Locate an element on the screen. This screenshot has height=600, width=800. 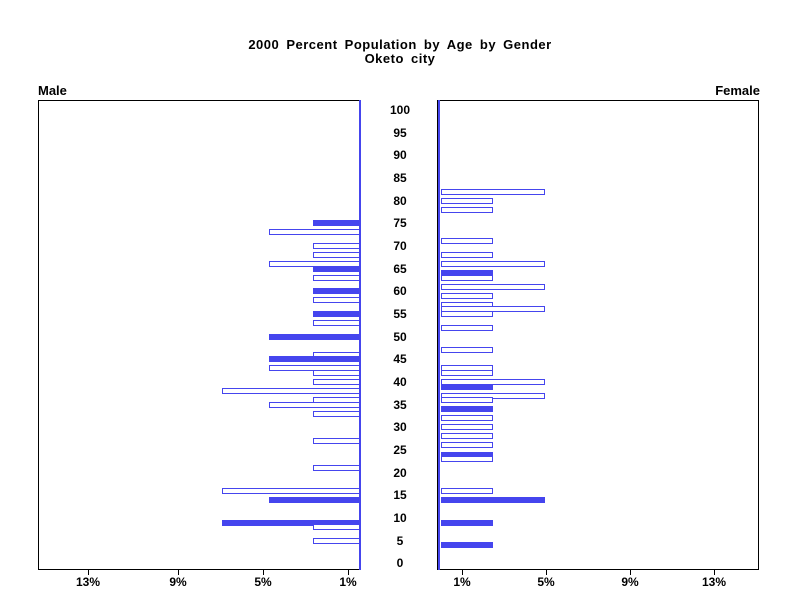
age-tick-label: 45 is located at coordinates (400, 359).